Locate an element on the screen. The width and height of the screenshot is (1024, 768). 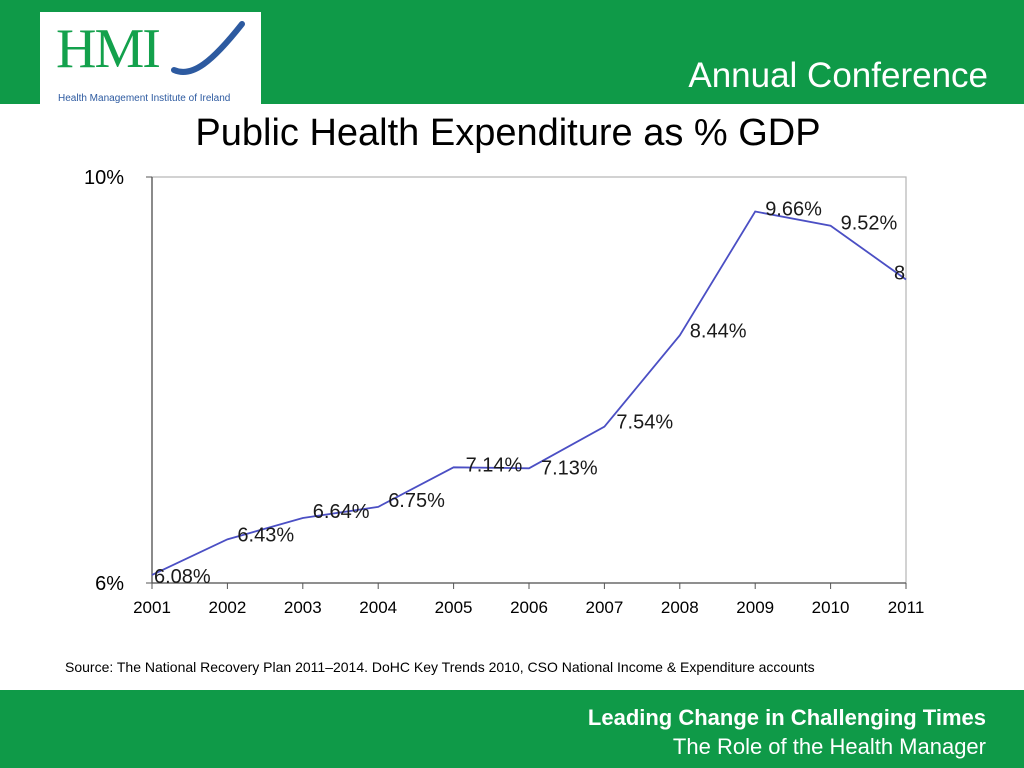
x-tick-label: 2006 is located at coordinates (529, 607).